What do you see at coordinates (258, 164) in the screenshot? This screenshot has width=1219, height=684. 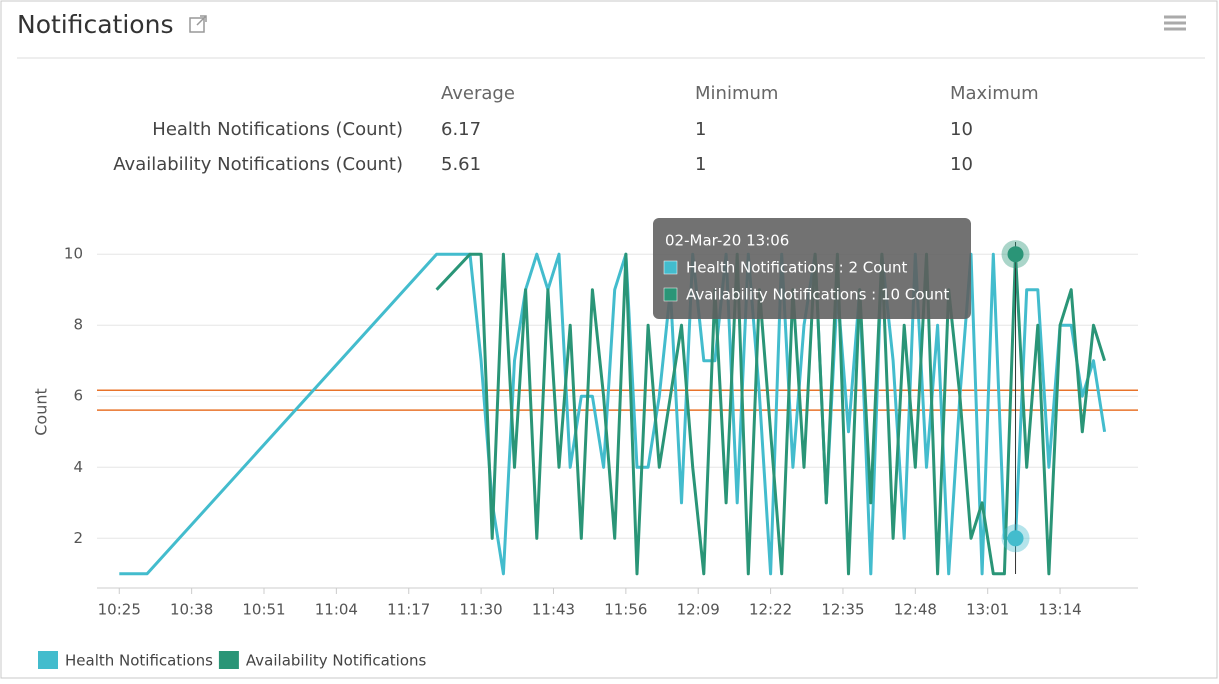 I see `row-label: Availability Notifications (Count)` at bounding box center [258, 164].